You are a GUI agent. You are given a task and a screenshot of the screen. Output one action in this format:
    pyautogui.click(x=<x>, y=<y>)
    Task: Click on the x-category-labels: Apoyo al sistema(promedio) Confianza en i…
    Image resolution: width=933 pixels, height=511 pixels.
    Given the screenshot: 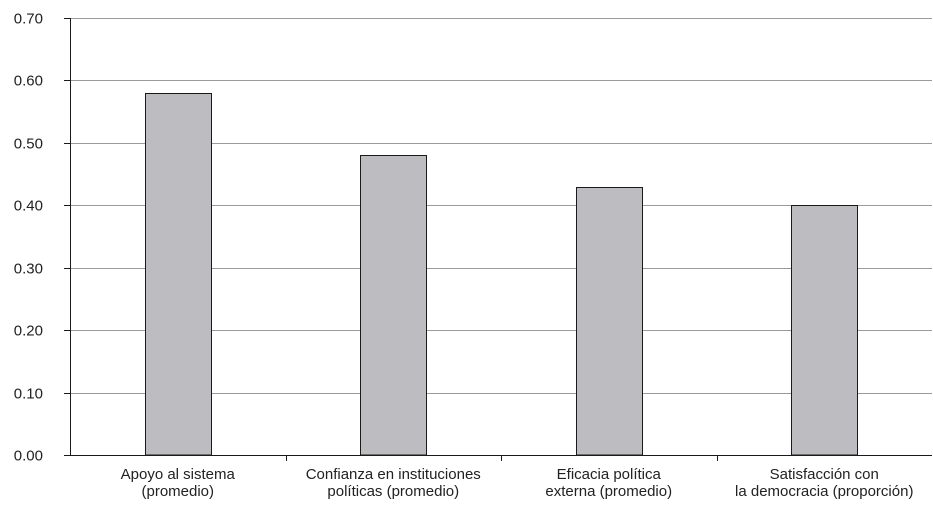 What is the action you would take?
    pyautogui.click(x=517, y=483)
    